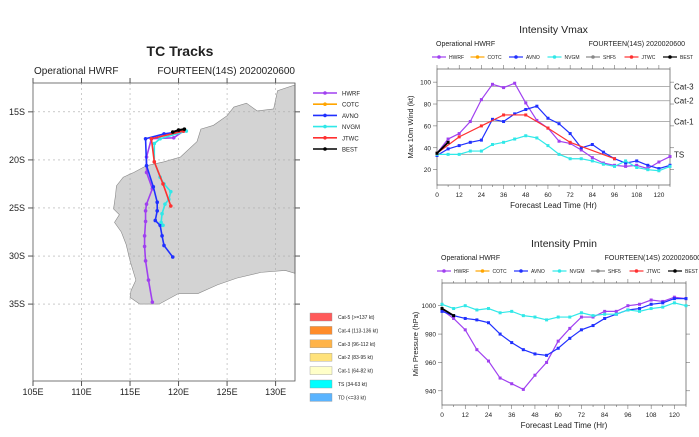 The width and height of the screenshot is (699, 437). Describe the element at coordinates (564, 244) in the screenshot. I see `chart-title: Intensity Pmin` at that location.